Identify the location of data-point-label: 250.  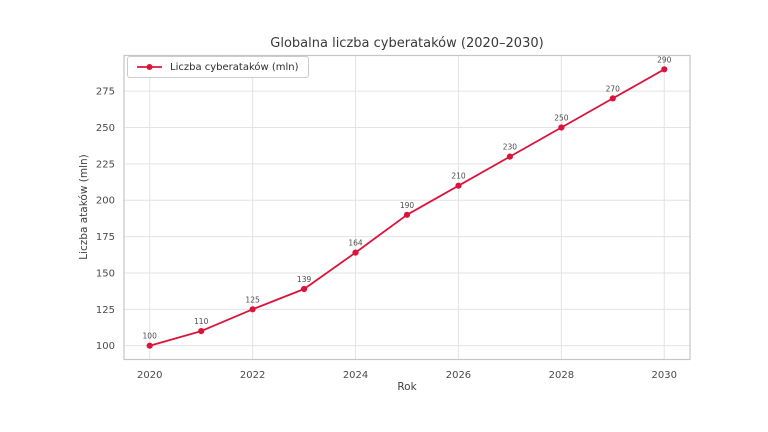
(561, 118).